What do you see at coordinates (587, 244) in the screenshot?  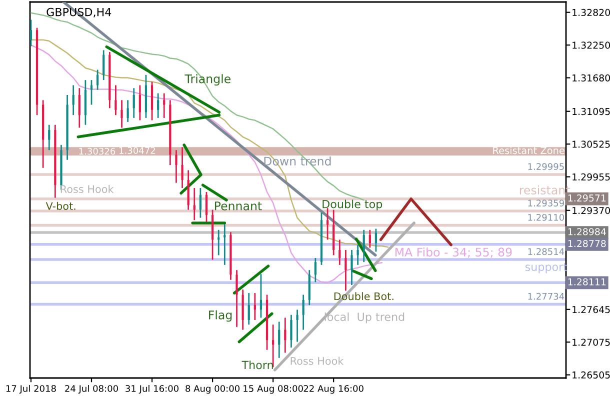 I see `annotation: 1.28778` at bounding box center [587, 244].